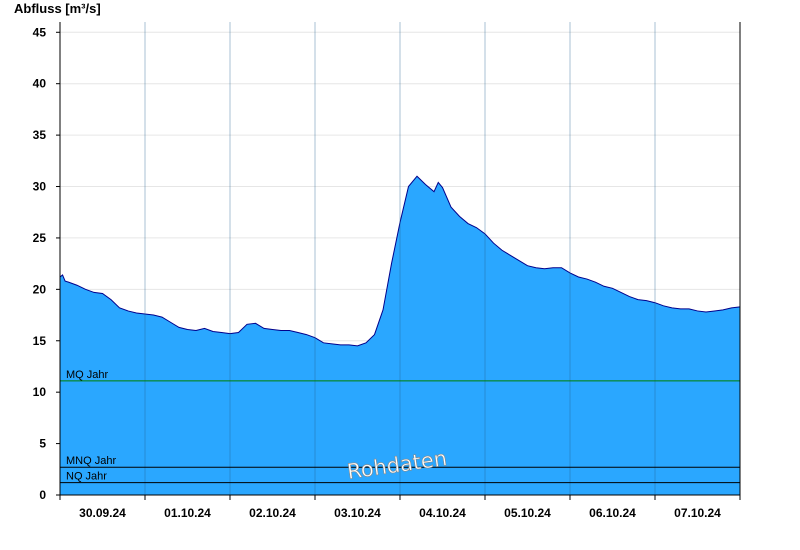 Image resolution: width=800 pixels, height=550 pixels. What do you see at coordinates (102, 513) in the screenshot?
I see `x-tick-label: 30.09.24` at bounding box center [102, 513].